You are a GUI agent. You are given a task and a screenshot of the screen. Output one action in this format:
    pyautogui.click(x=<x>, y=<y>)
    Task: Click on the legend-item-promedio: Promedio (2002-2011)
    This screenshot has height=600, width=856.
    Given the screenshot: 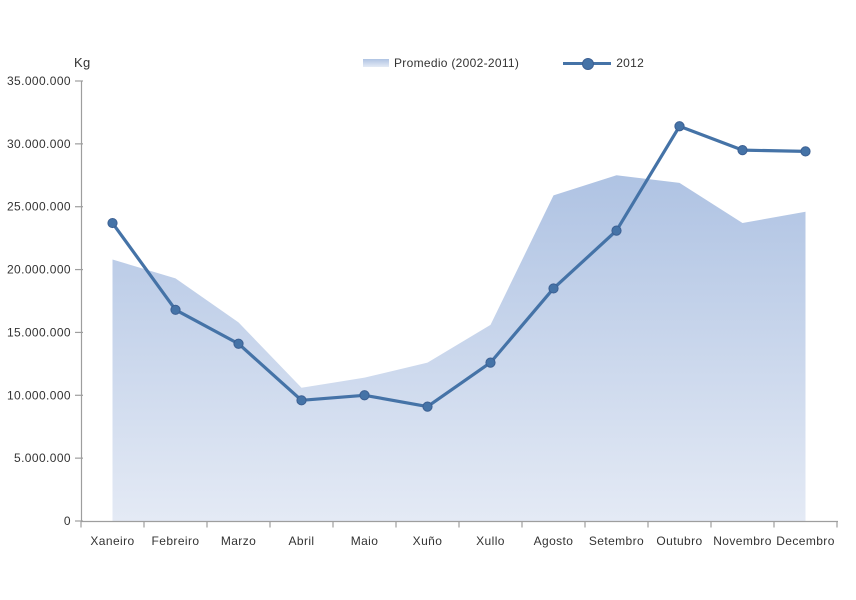 What is the action you would take?
    pyautogui.click(x=441, y=63)
    